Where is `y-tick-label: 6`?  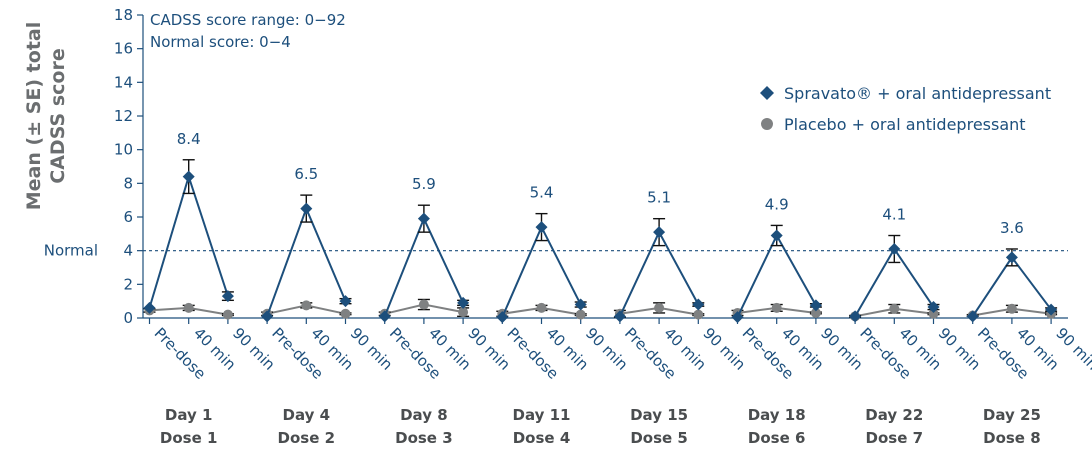
y-tick-label: 6 is located at coordinates (128, 217).